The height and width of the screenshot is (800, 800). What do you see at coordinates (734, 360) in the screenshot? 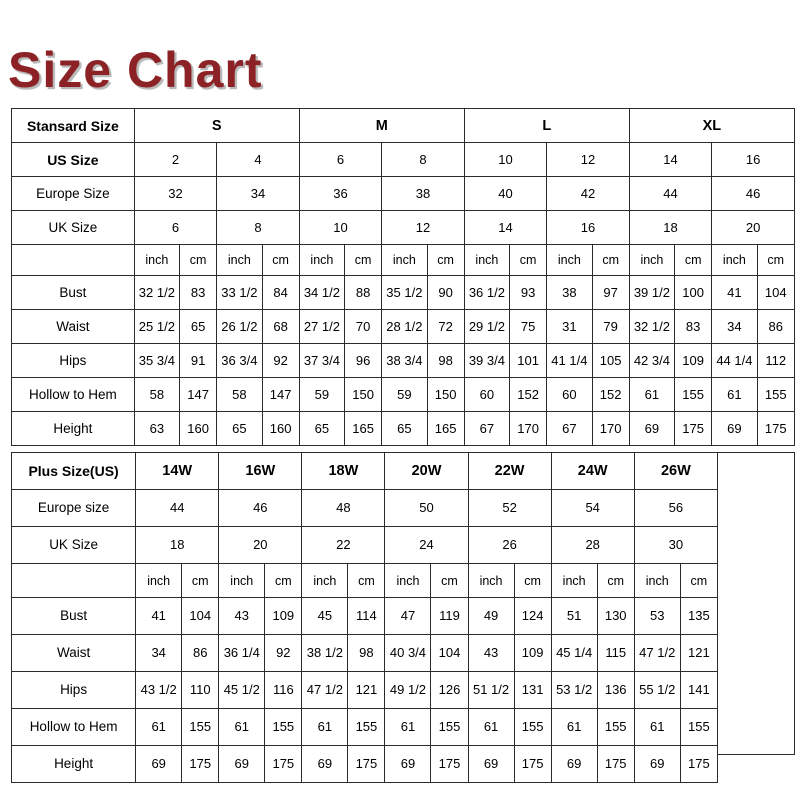
I see `measurement-value-cell: 44 1/4` at bounding box center [734, 360].